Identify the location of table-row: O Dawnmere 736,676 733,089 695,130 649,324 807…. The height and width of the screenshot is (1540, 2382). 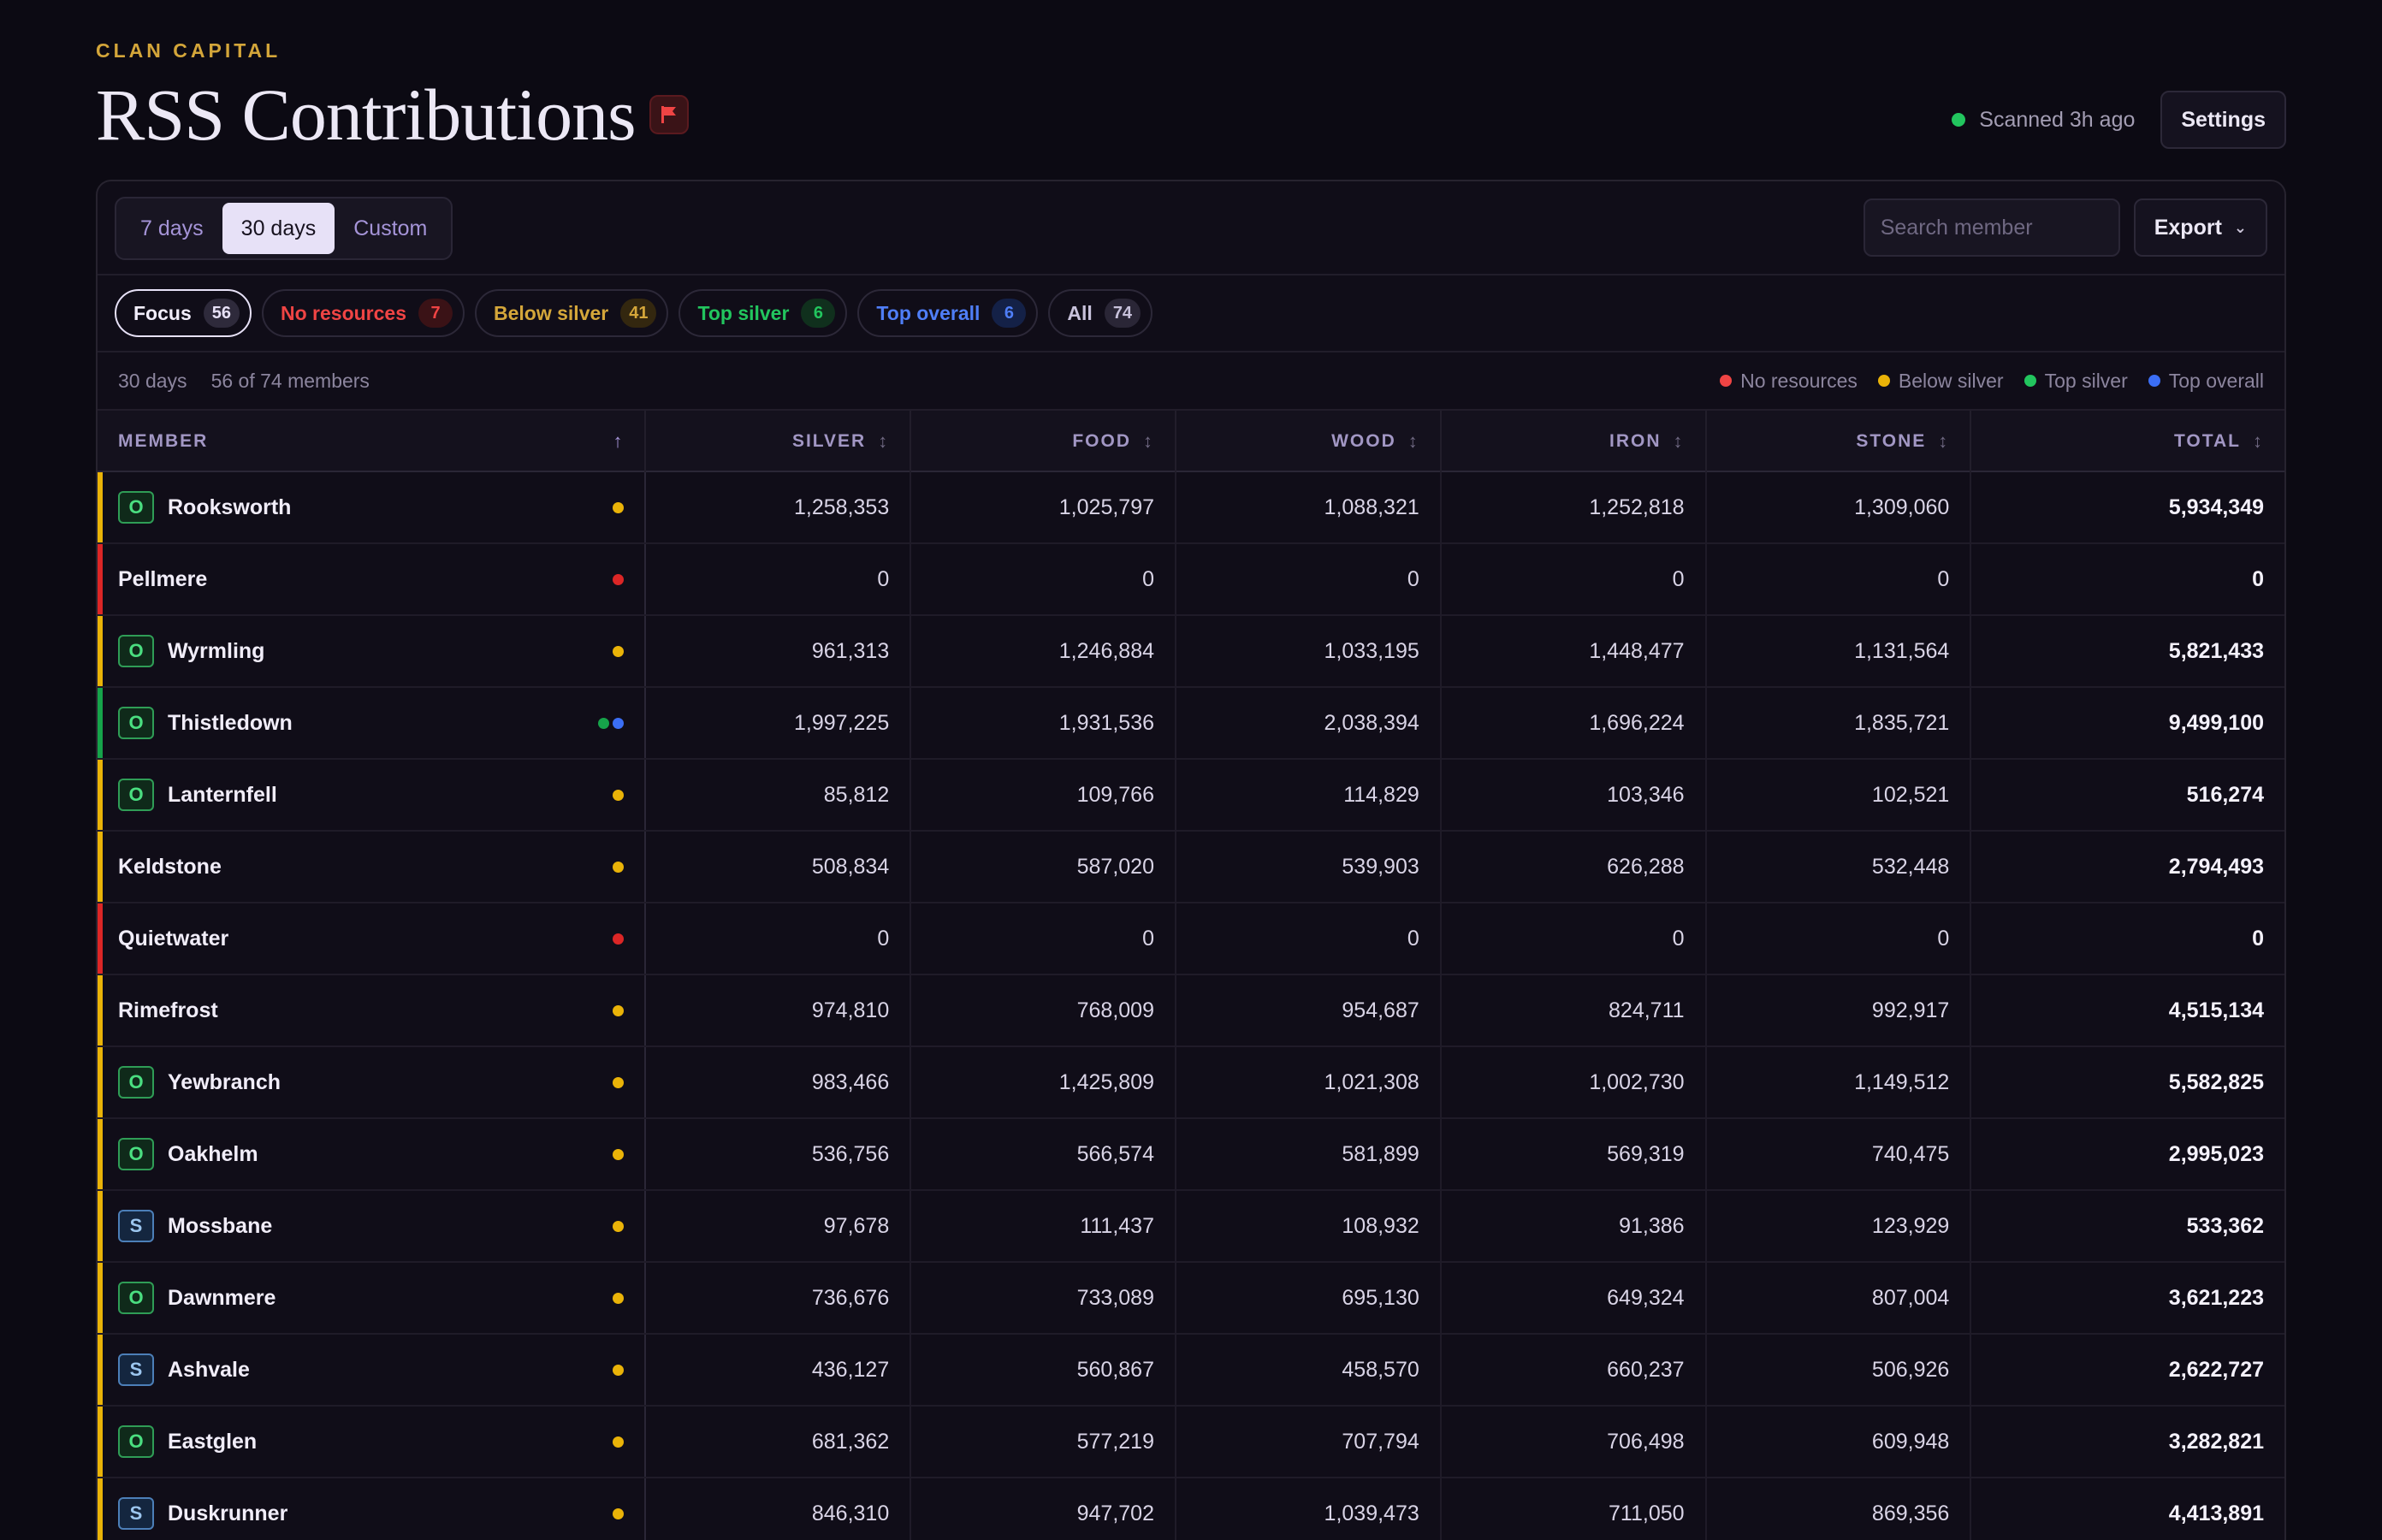
(1191, 1299).